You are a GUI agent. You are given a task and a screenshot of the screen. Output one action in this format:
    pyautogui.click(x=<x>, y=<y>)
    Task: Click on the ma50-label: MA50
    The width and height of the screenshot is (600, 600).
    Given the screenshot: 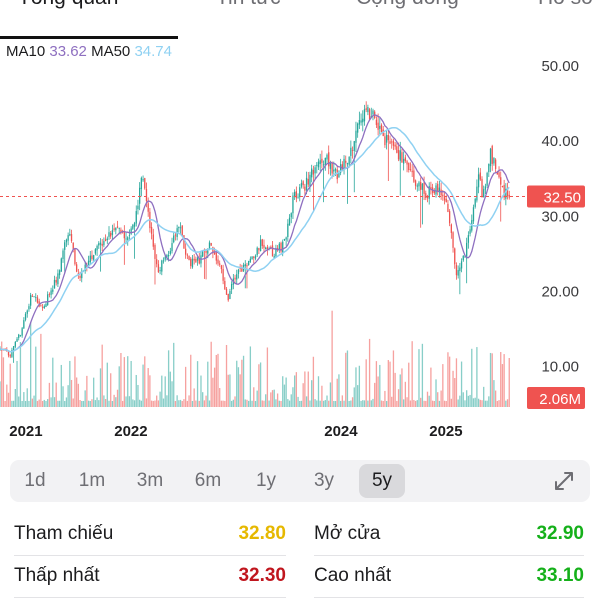 What is the action you would take?
    pyautogui.click(x=111, y=51)
    